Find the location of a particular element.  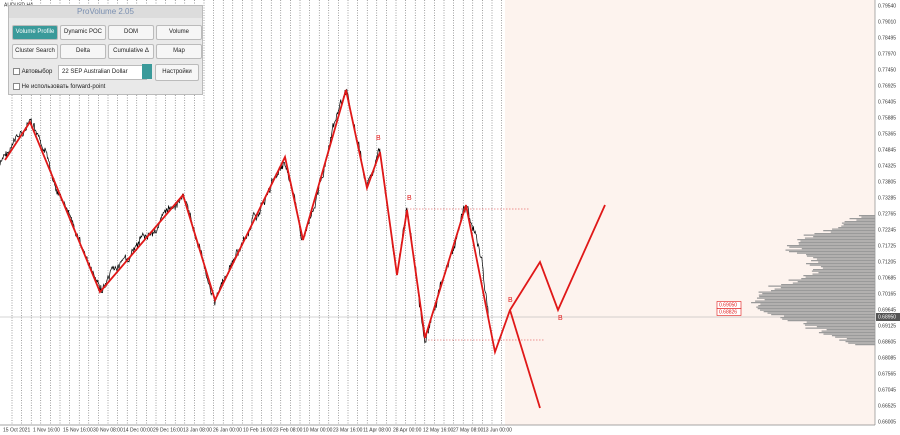

price-label: 0.79540 is located at coordinates (887, 6).